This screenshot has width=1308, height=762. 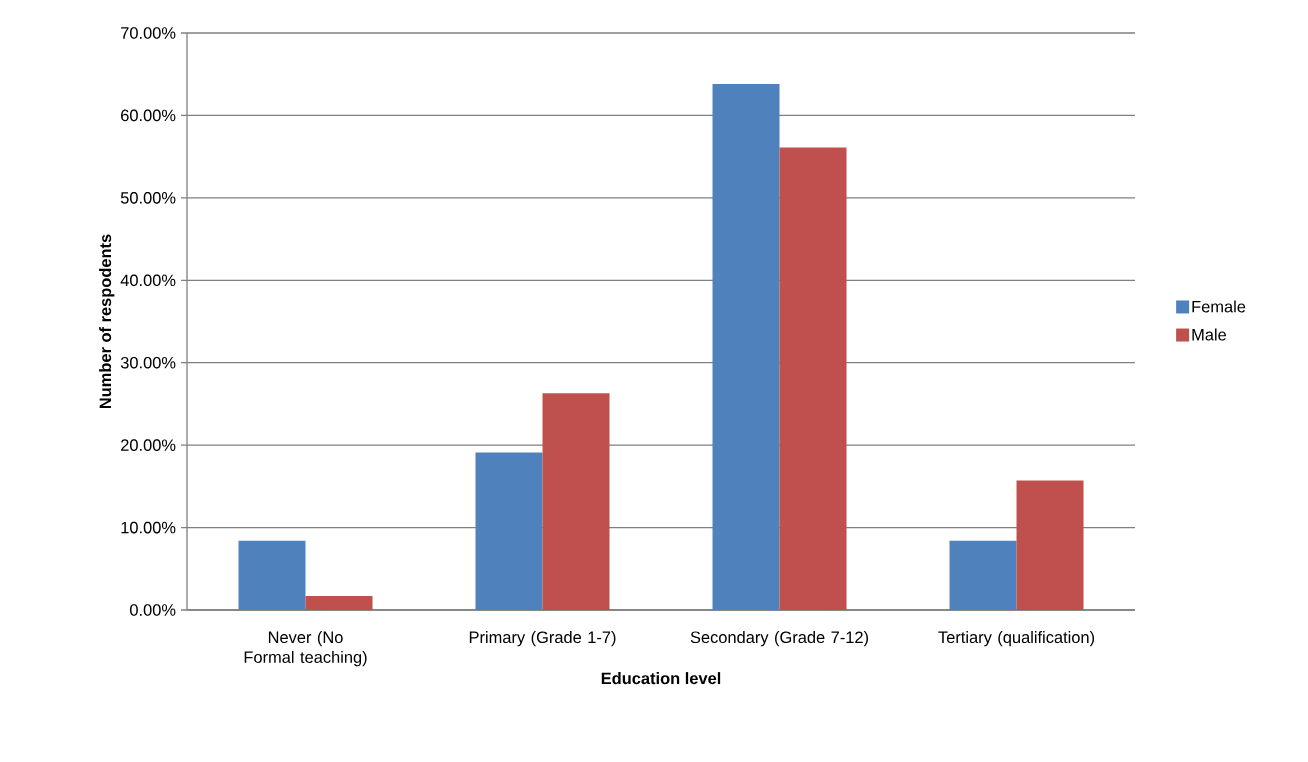 What do you see at coordinates (148, 115) in the screenshot?
I see `y-tick-label: 60.00%` at bounding box center [148, 115].